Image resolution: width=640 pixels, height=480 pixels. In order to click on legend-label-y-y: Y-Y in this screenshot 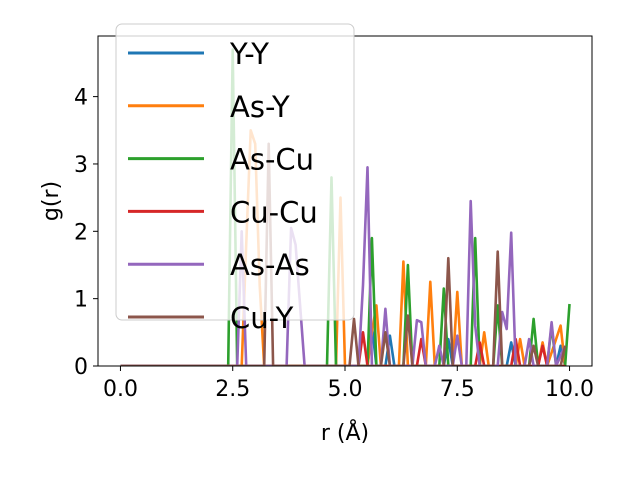, I will do `click(249, 54)`.